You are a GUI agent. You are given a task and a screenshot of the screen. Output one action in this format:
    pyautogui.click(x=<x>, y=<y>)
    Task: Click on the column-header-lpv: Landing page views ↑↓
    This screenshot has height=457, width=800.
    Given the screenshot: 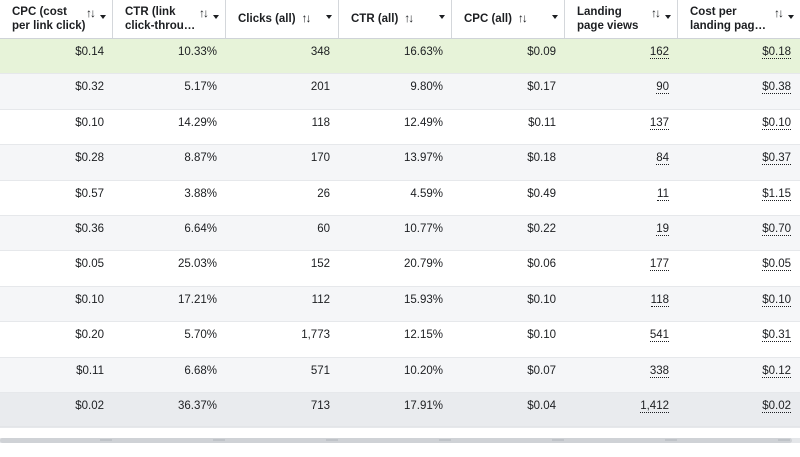 What is the action you would take?
    pyautogui.click(x=621, y=19)
    